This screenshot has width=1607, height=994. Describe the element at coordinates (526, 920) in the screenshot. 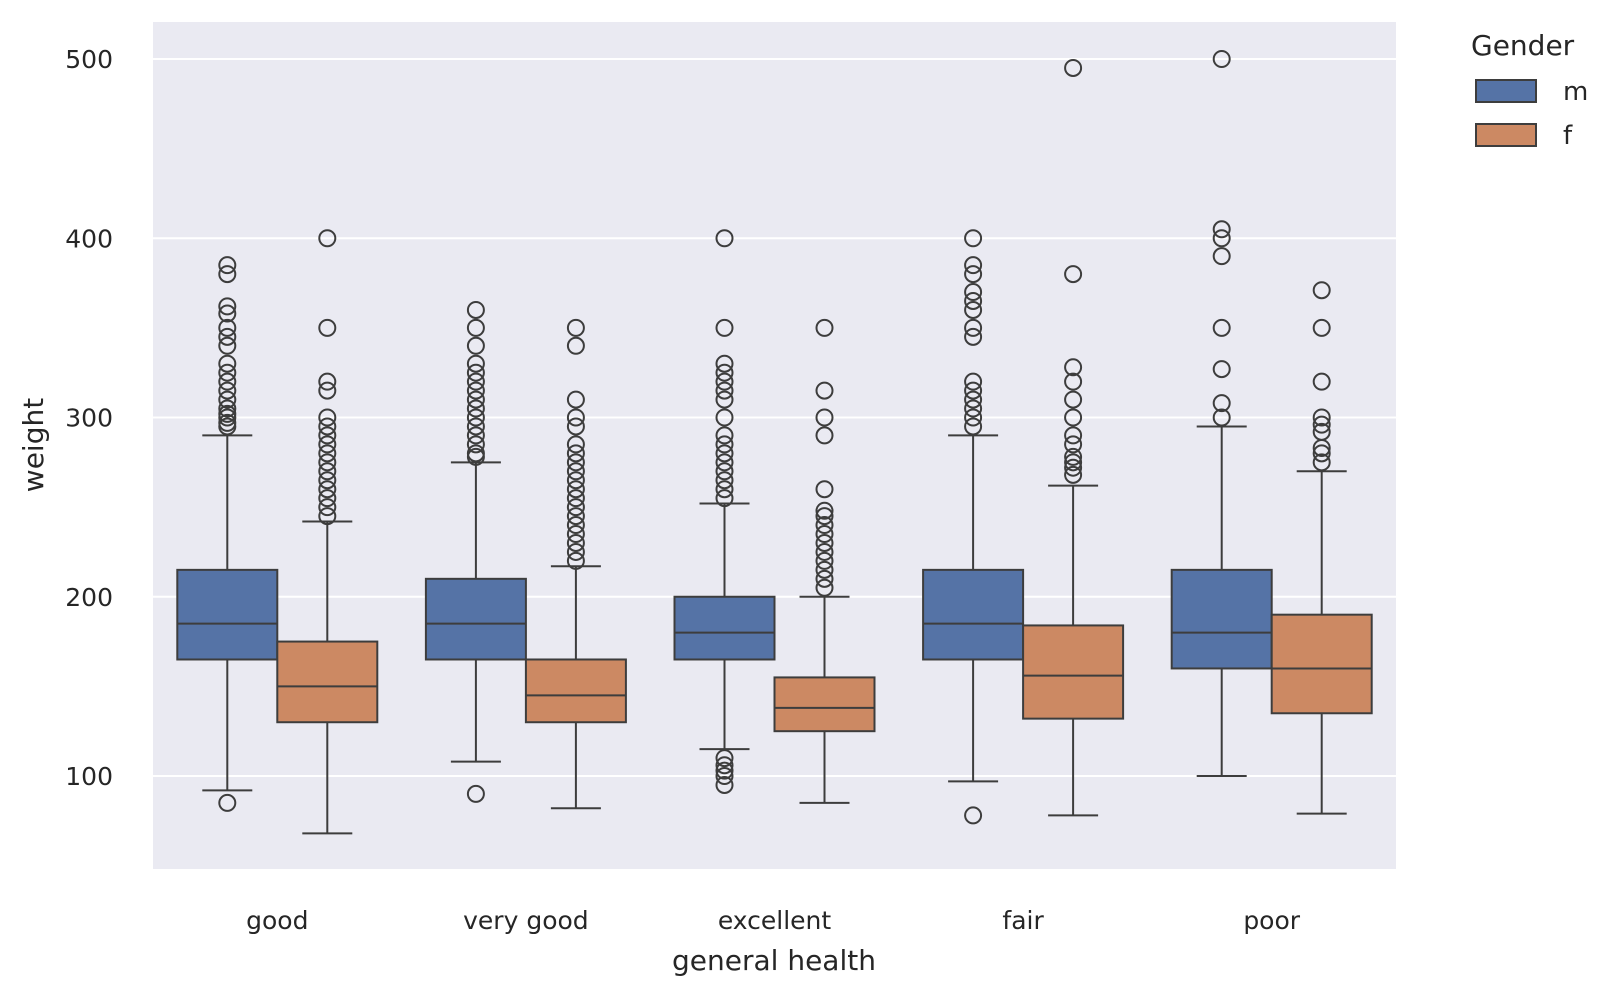

I see `x-tick-label: very good` at that location.